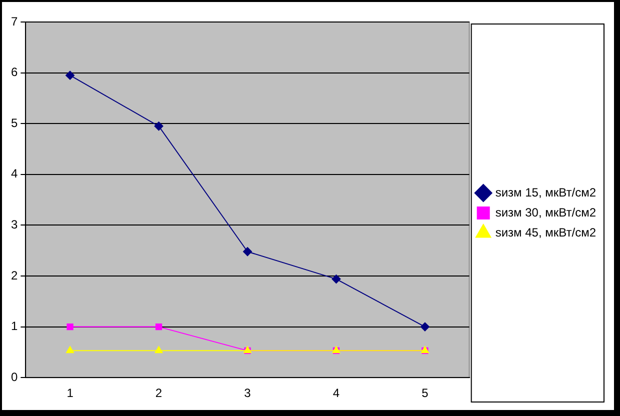  I want to click on x-tick-label: 2, so click(158, 393).